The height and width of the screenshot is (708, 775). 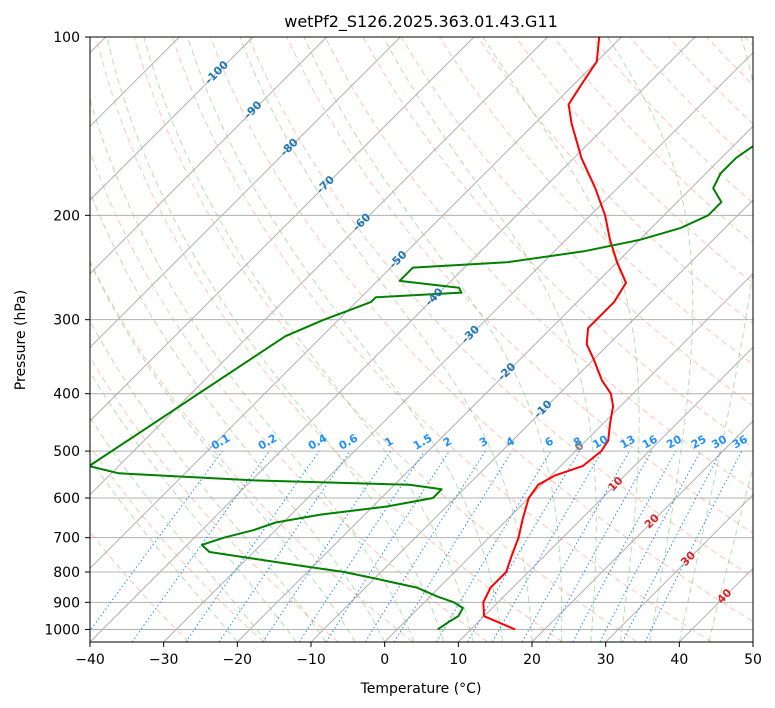 What do you see at coordinates (699, 442) in the screenshot?
I see `mixing-ratio-label: 25` at bounding box center [699, 442].